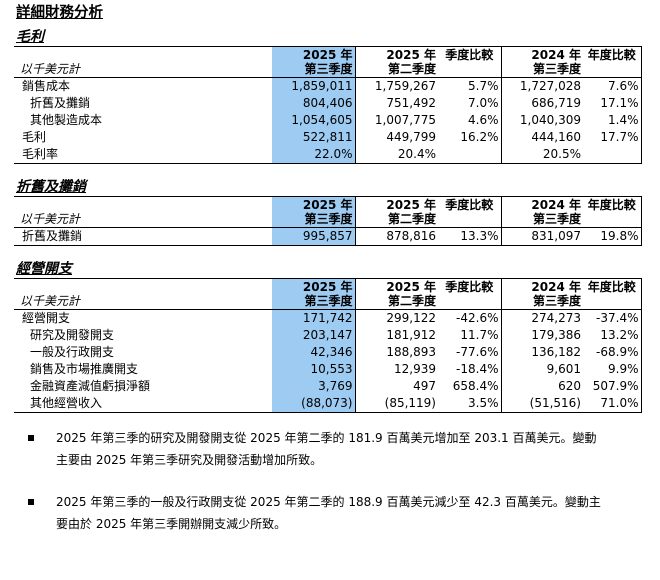 The width and height of the screenshot is (660, 580). Describe the element at coordinates (313, 103) in the screenshot. I see `table-cell: 804,406` at that location.